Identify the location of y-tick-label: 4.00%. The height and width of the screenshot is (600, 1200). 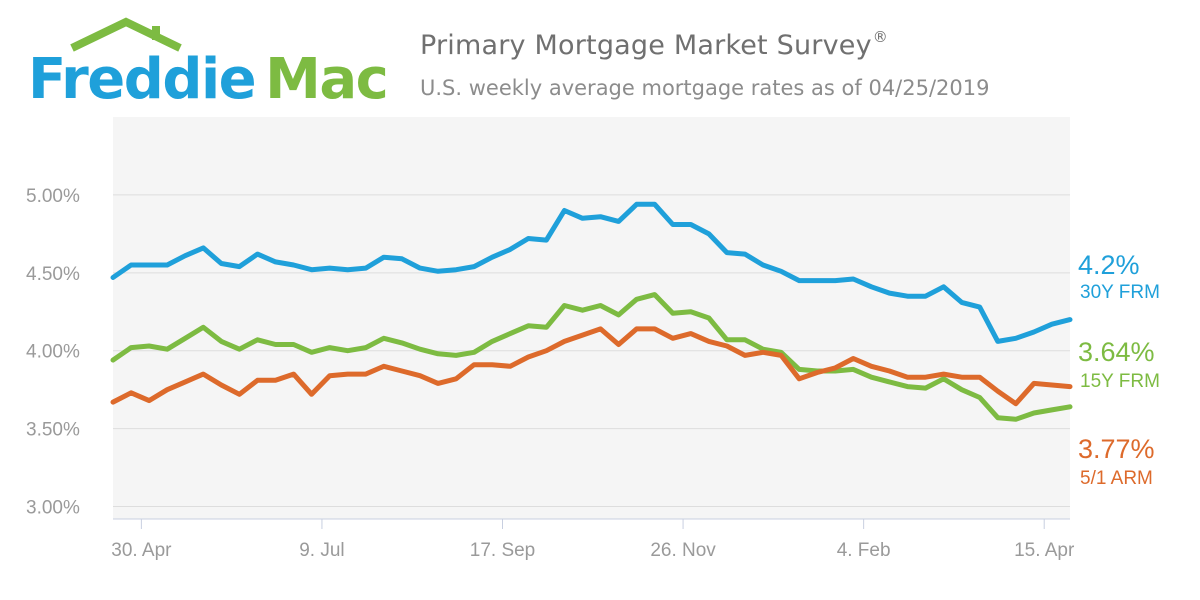
(53, 352).